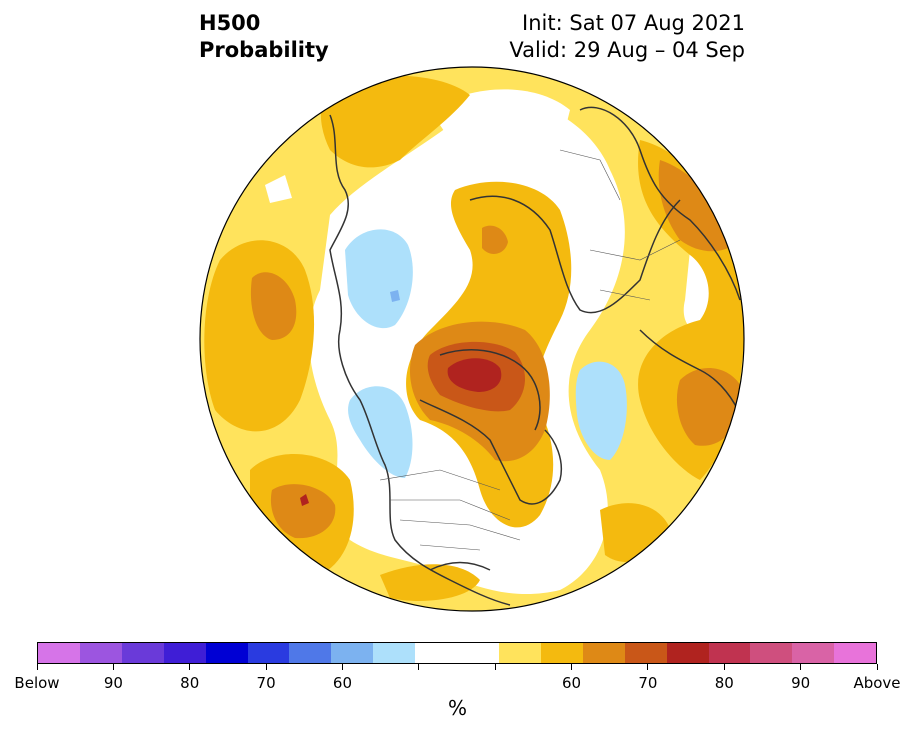  What do you see at coordinates (627, 50) in the screenshot?
I see `valid-range: Valid: 29 Aug – 04 Sep` at bounding box center [627, 50].